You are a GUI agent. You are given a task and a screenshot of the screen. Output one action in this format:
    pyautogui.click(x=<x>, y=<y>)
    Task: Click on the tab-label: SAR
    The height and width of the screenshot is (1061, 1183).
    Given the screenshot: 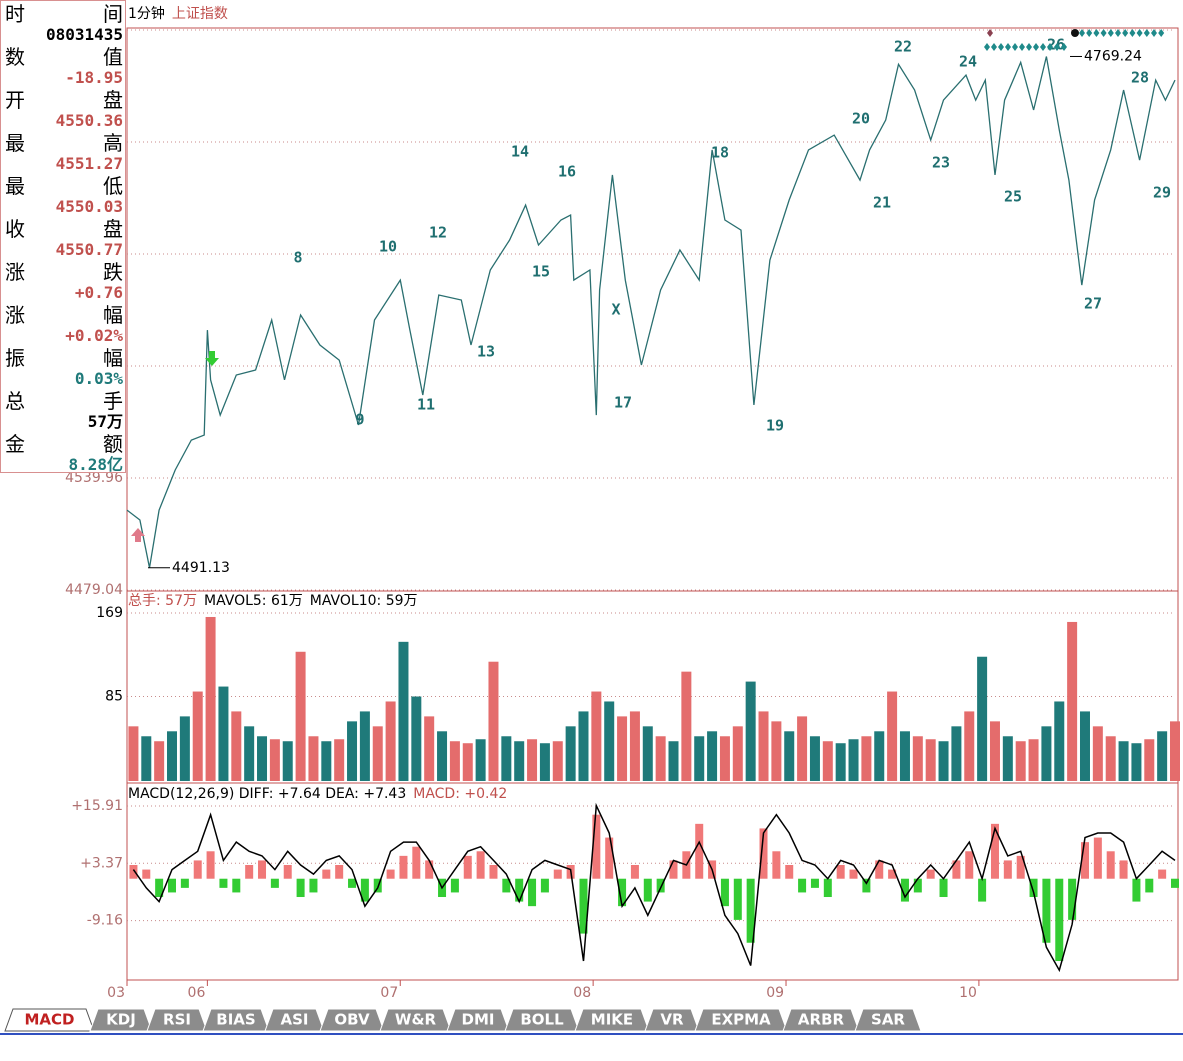 What is the action you would take?
    pyautogui.click(x=888, y=1020)
    